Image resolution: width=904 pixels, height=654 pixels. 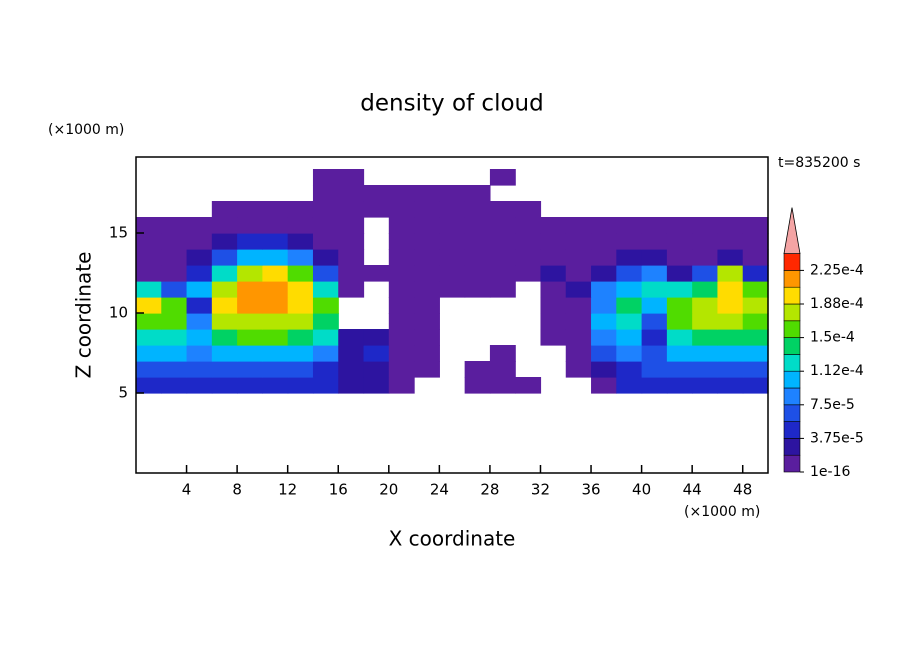 What do you see at coordinates (837, 371) in the screenshot?
I see `colorbar-tick-label: 1.12e-4` at bounding box center [837, 371].